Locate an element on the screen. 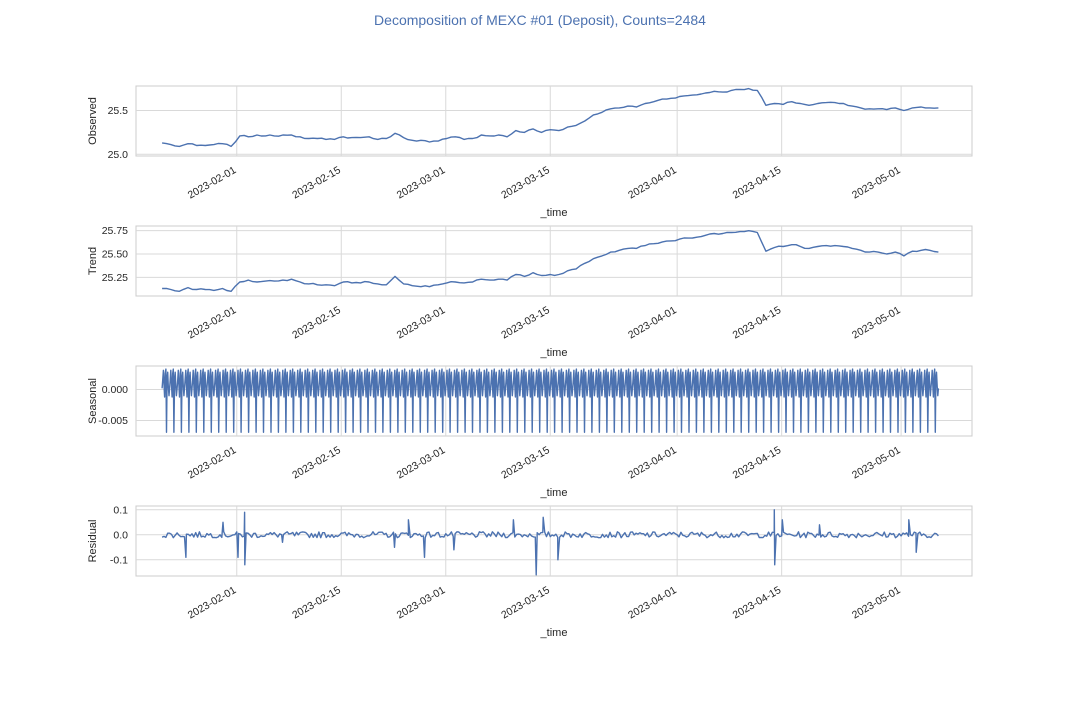 Image resolution: width=1080 pixels, height=720 pixels. y-tick-label: 25.50 is located at coordinates (115, 255).